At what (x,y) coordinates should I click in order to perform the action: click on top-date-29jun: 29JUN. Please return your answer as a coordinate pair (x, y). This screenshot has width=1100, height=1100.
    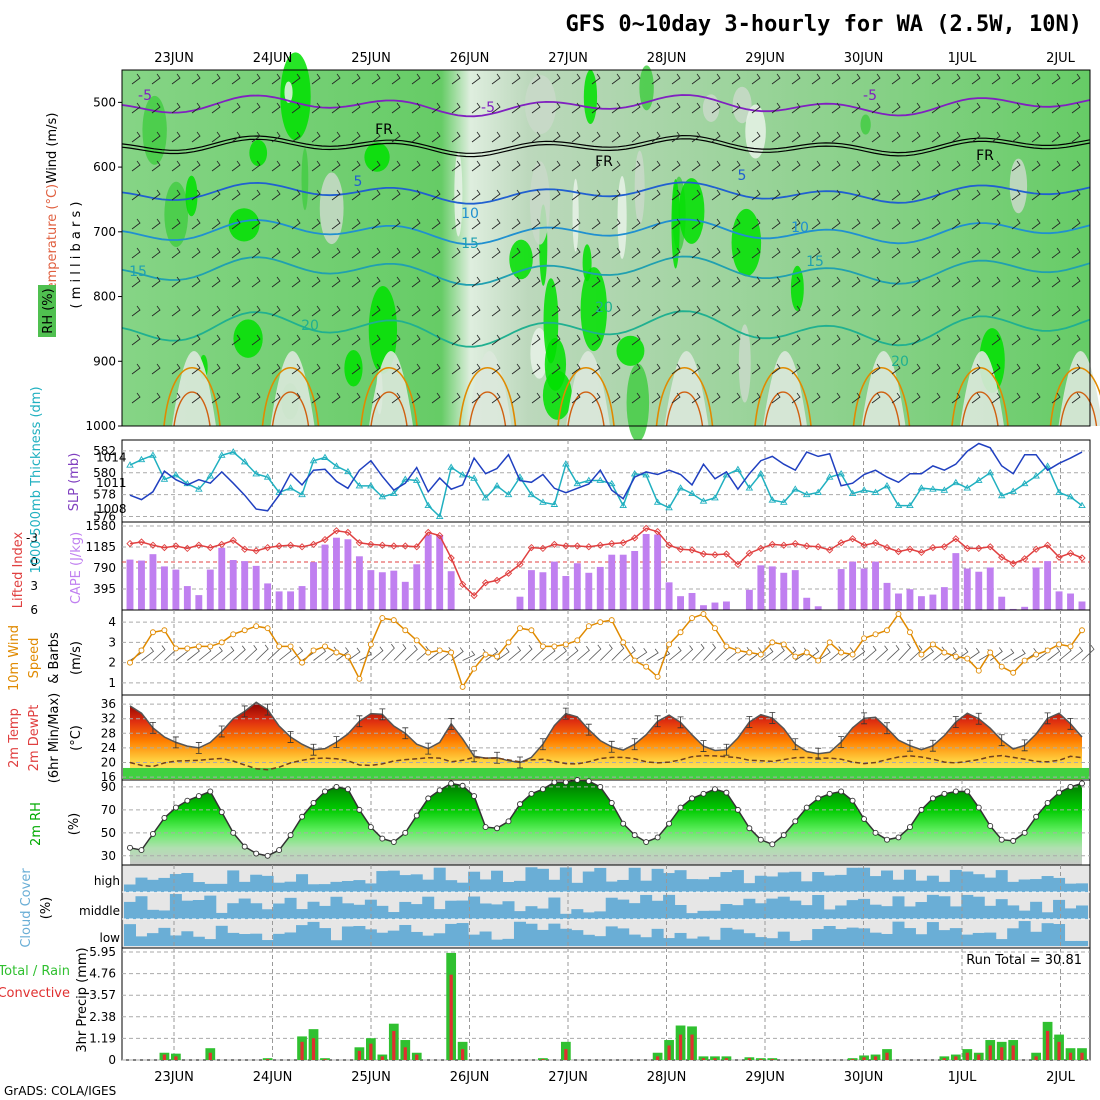
    Looking at the image, I should click on (765, 58).